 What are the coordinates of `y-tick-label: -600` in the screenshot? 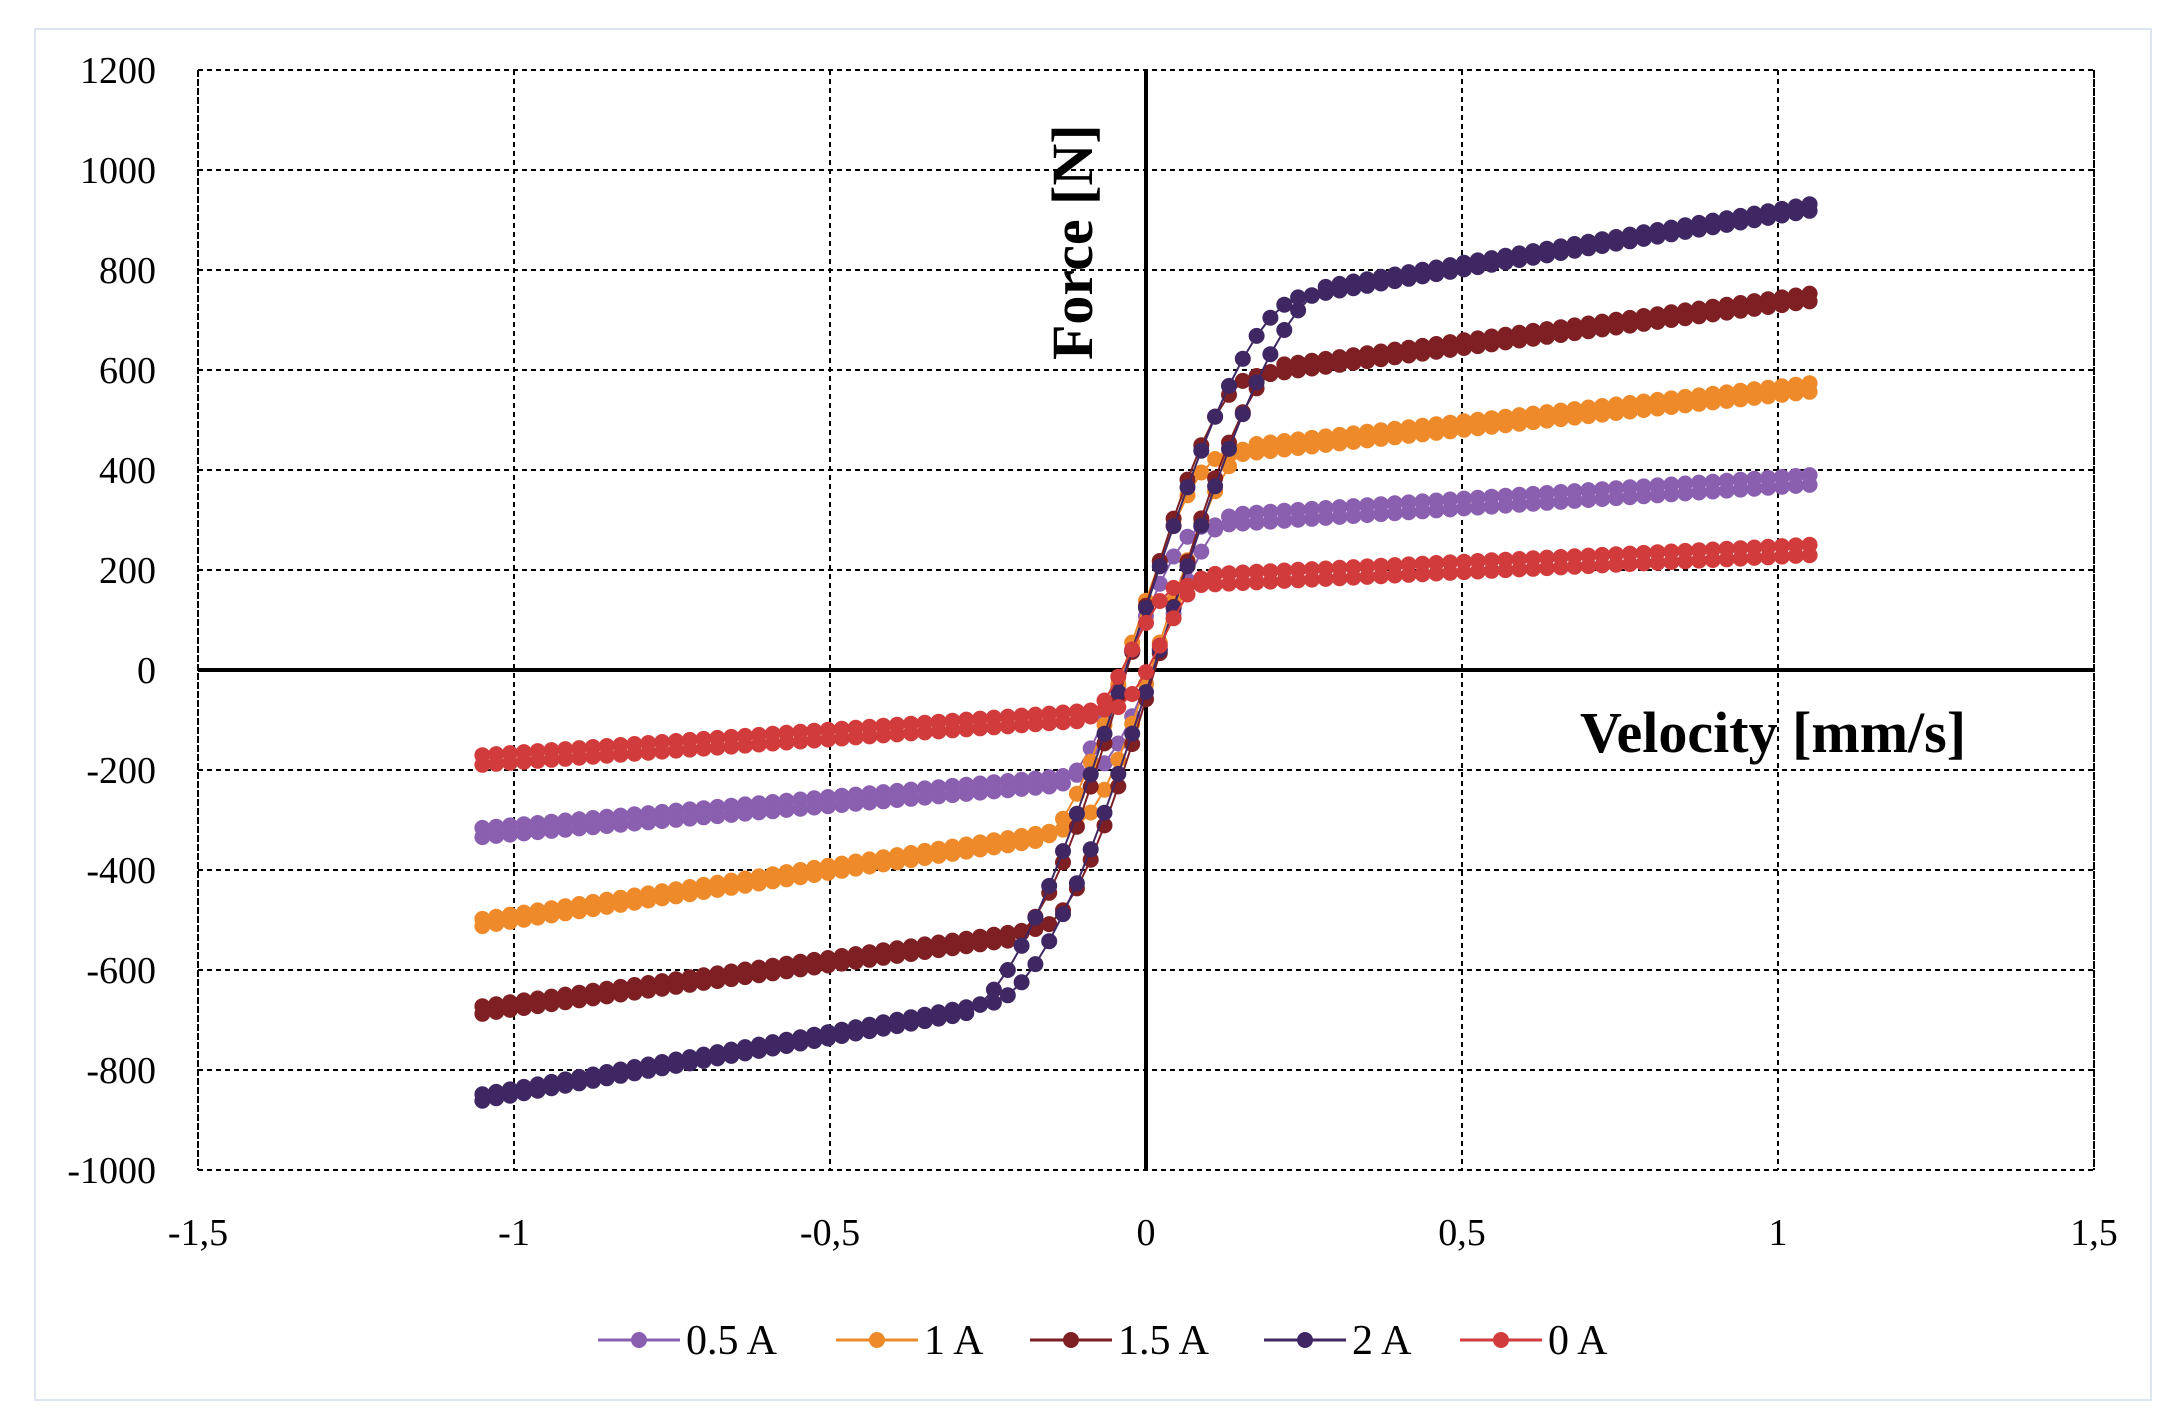 It's located at (121, 971).